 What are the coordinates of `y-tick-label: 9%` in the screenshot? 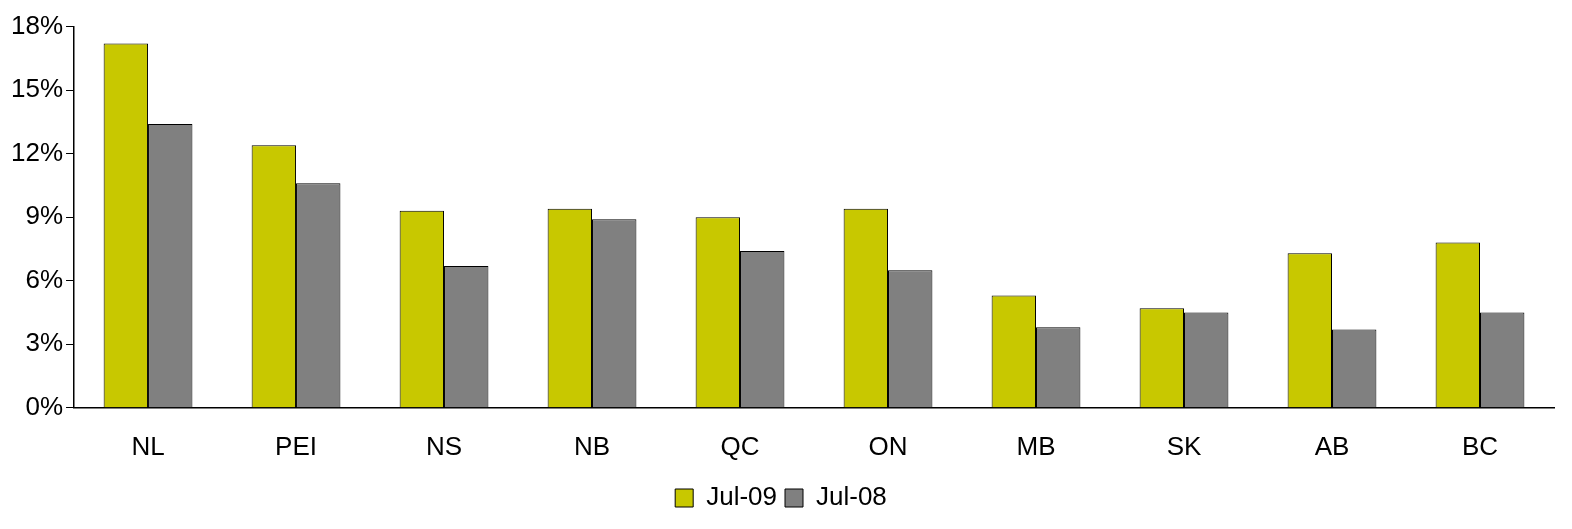 It's located at (44, 215).